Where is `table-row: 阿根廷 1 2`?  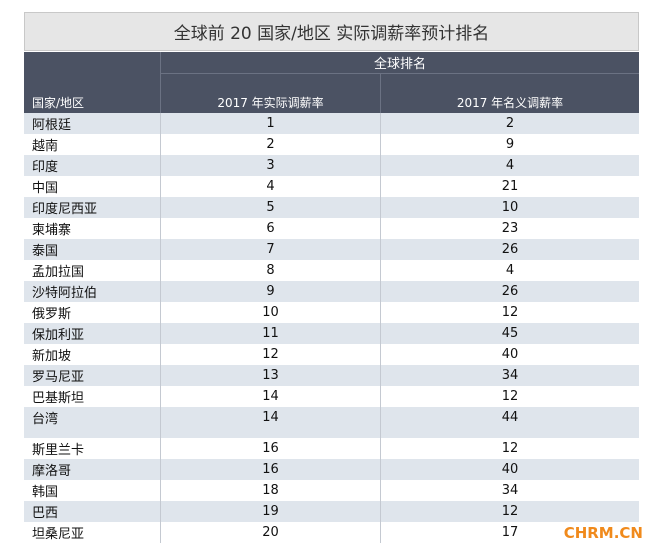 table-row: 阿根廷 1 2 is located at coordinates (331, 124).